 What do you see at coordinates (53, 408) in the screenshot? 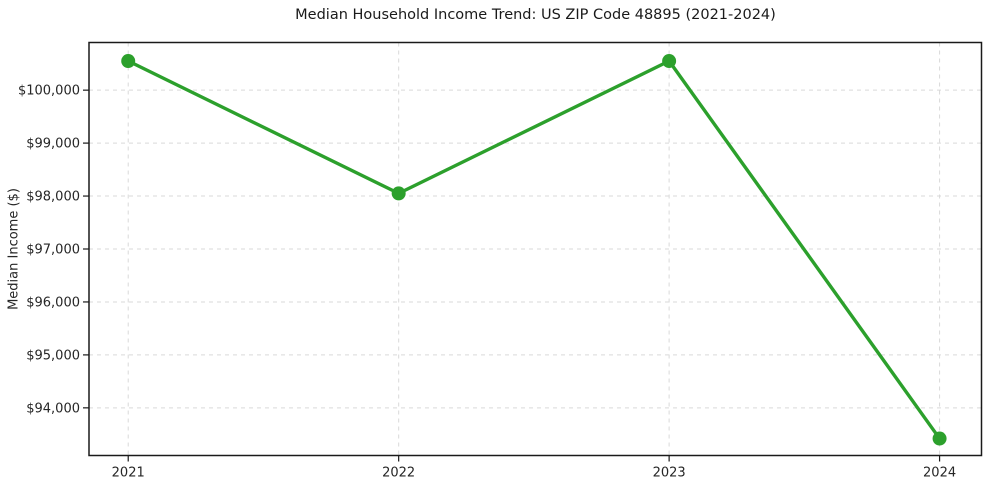
I see `y-tick-label: $94,000` at bounding box center [53, 408].